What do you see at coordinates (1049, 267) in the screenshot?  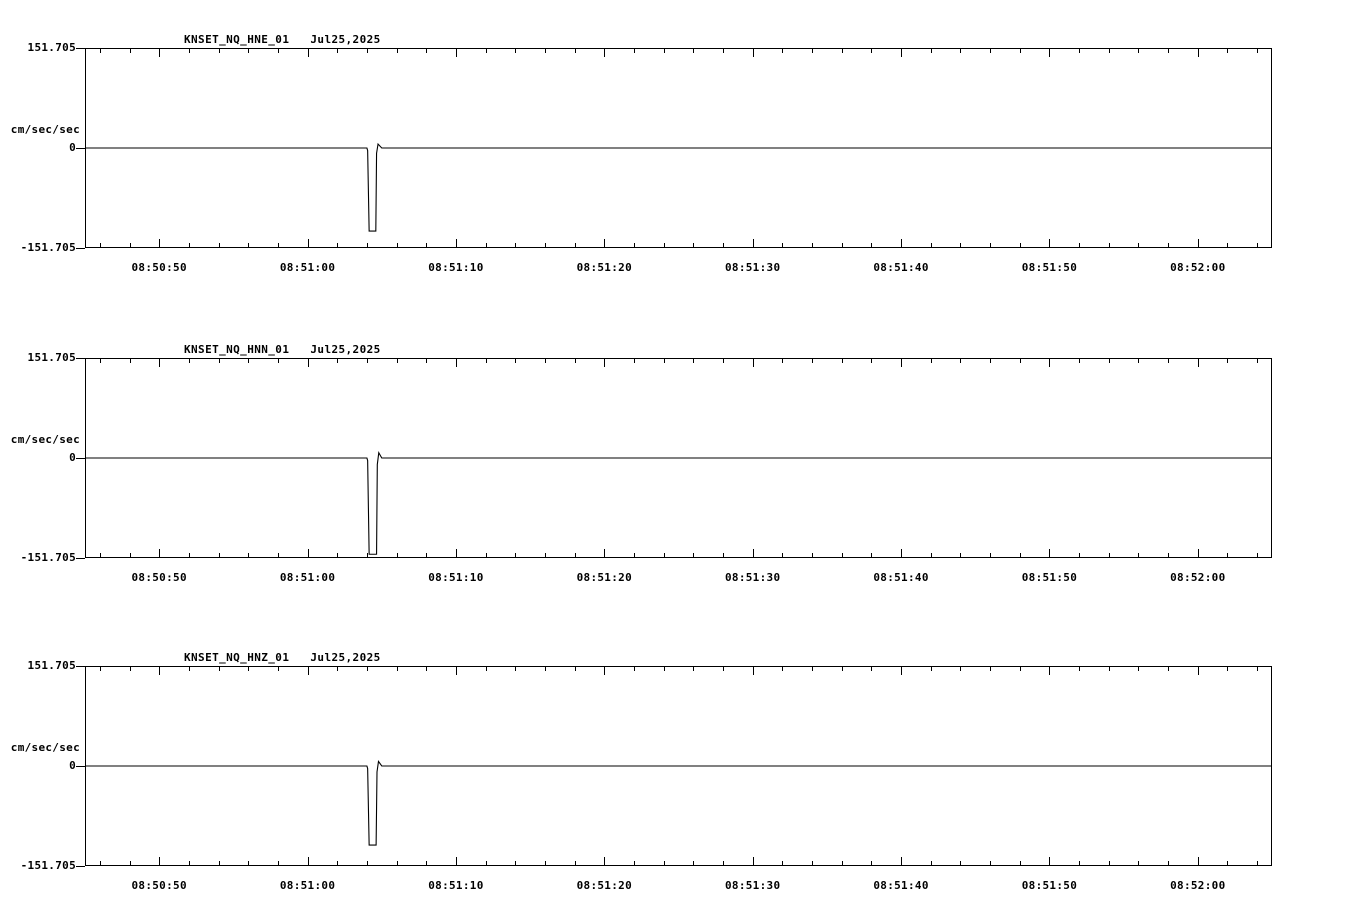 I see `x-axis-tick-label: 08:51:50` at bounding box center [1049, 267].